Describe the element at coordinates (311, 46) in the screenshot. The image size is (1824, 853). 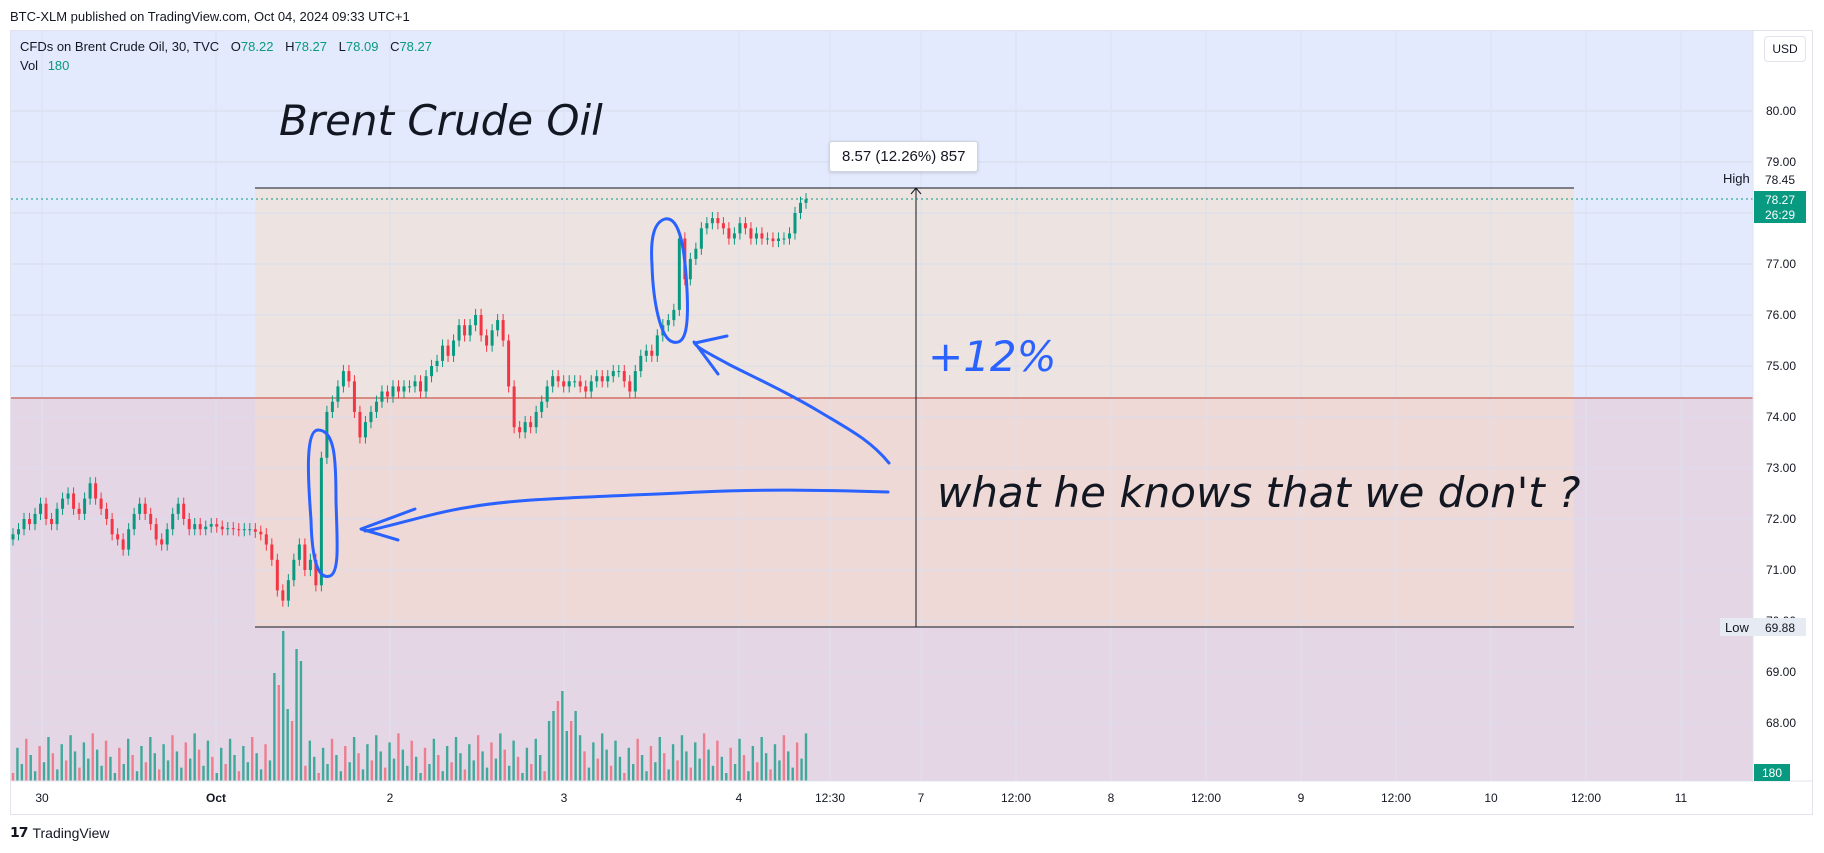
I see `high-value-legend: 78.27` at that location.